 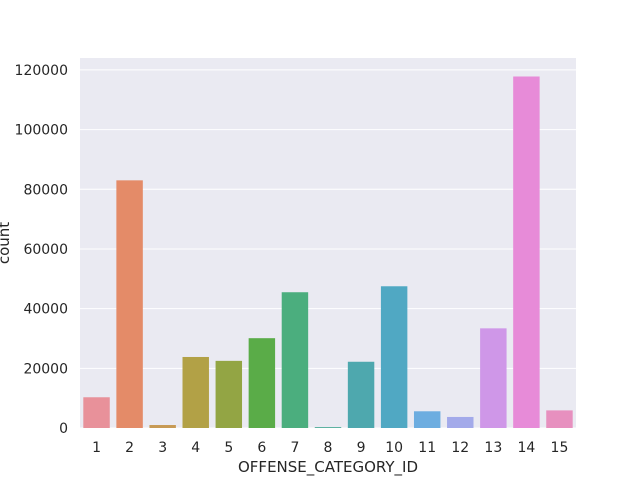 What do you see at coordinates (460, 448) in the screenshot?
I see `x-tick-label: 12` at bounding box center [460, 448].